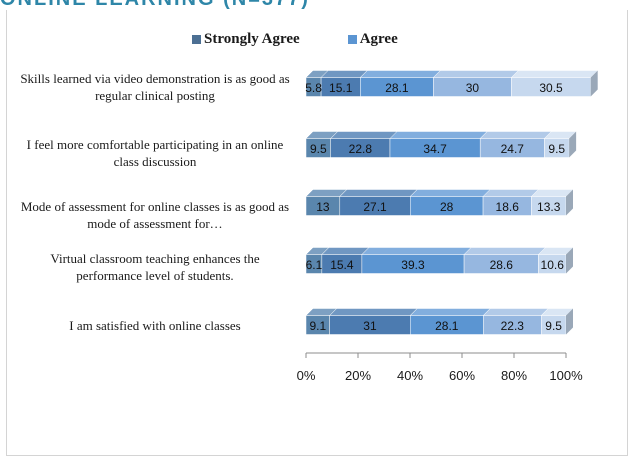 The image size is (629, 459). I want to click on data-label: 13.3, so click(549, 207).